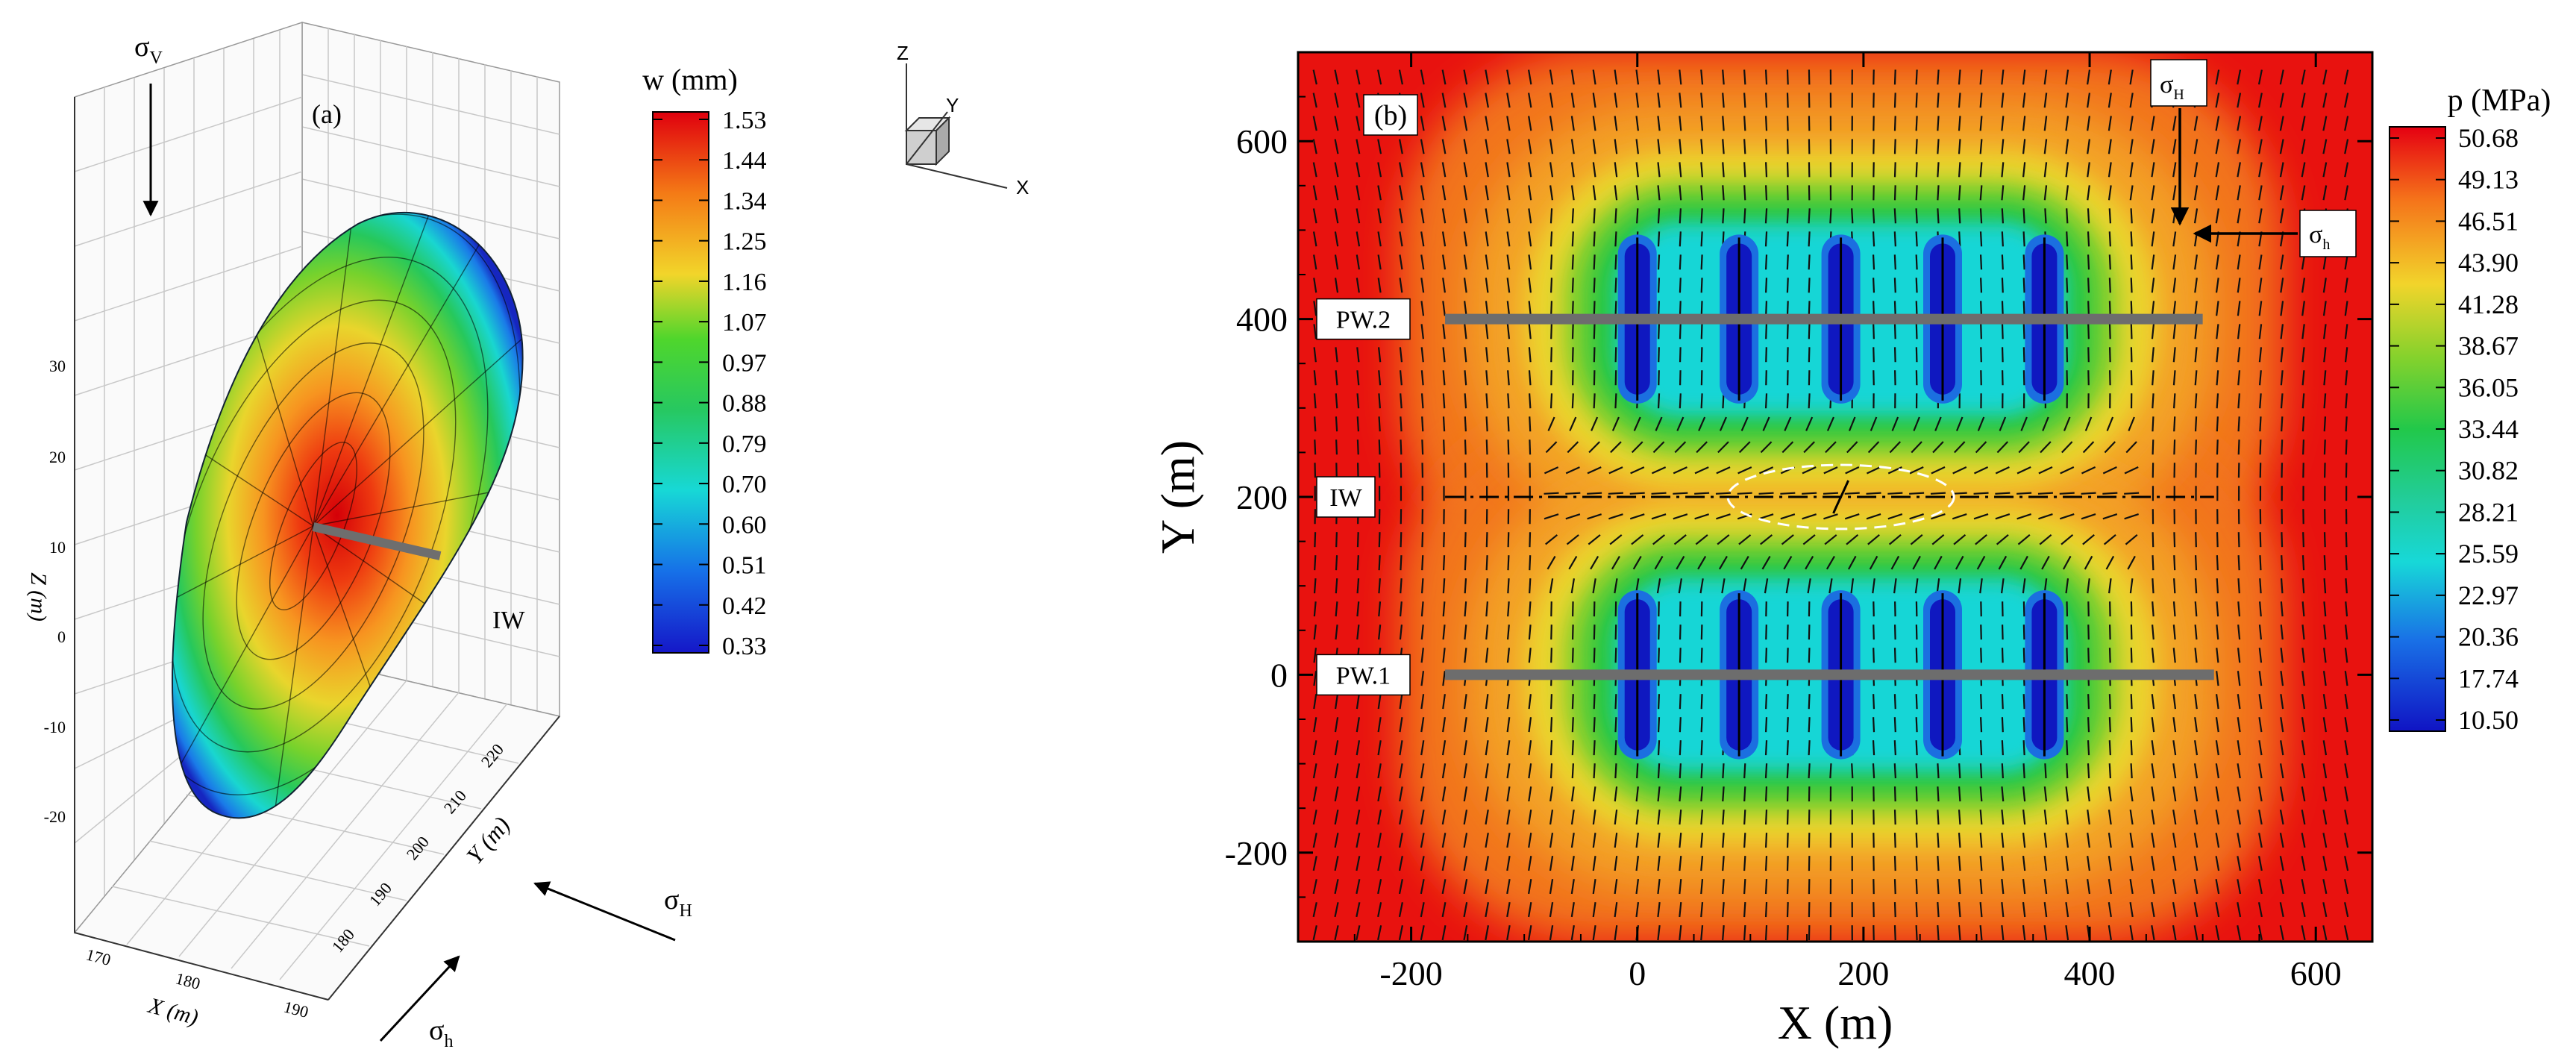 Image resolution: width=2576 pixels, height=1058 pixels. Describe the element at coordinates (38, 597) in the screenshot. I see `z-axis-label: Z (m)` at that location.